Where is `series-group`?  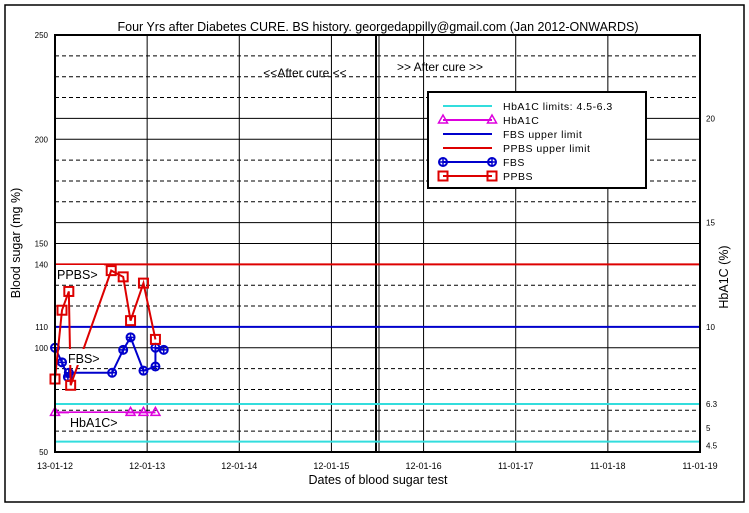 series-group is located at coordinates (109, 341).